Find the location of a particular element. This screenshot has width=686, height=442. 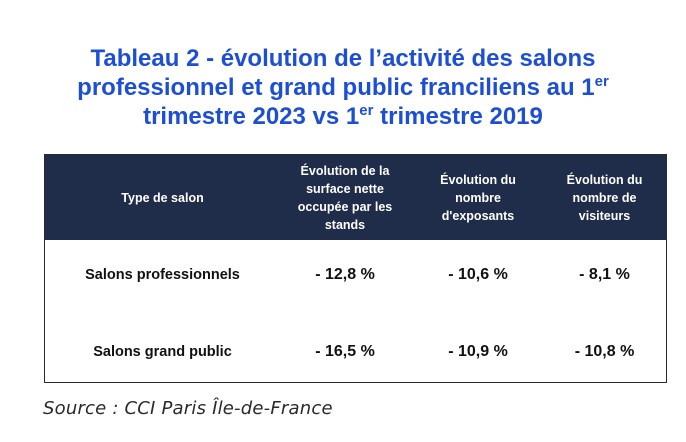

header-exposants-line: nombre is located at coordinates (478, 197).